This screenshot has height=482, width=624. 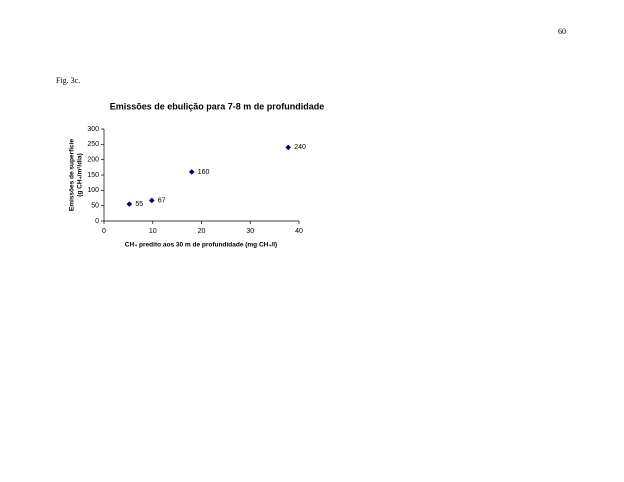 I want to click on data-label: 160, so click(x=204, y=172).